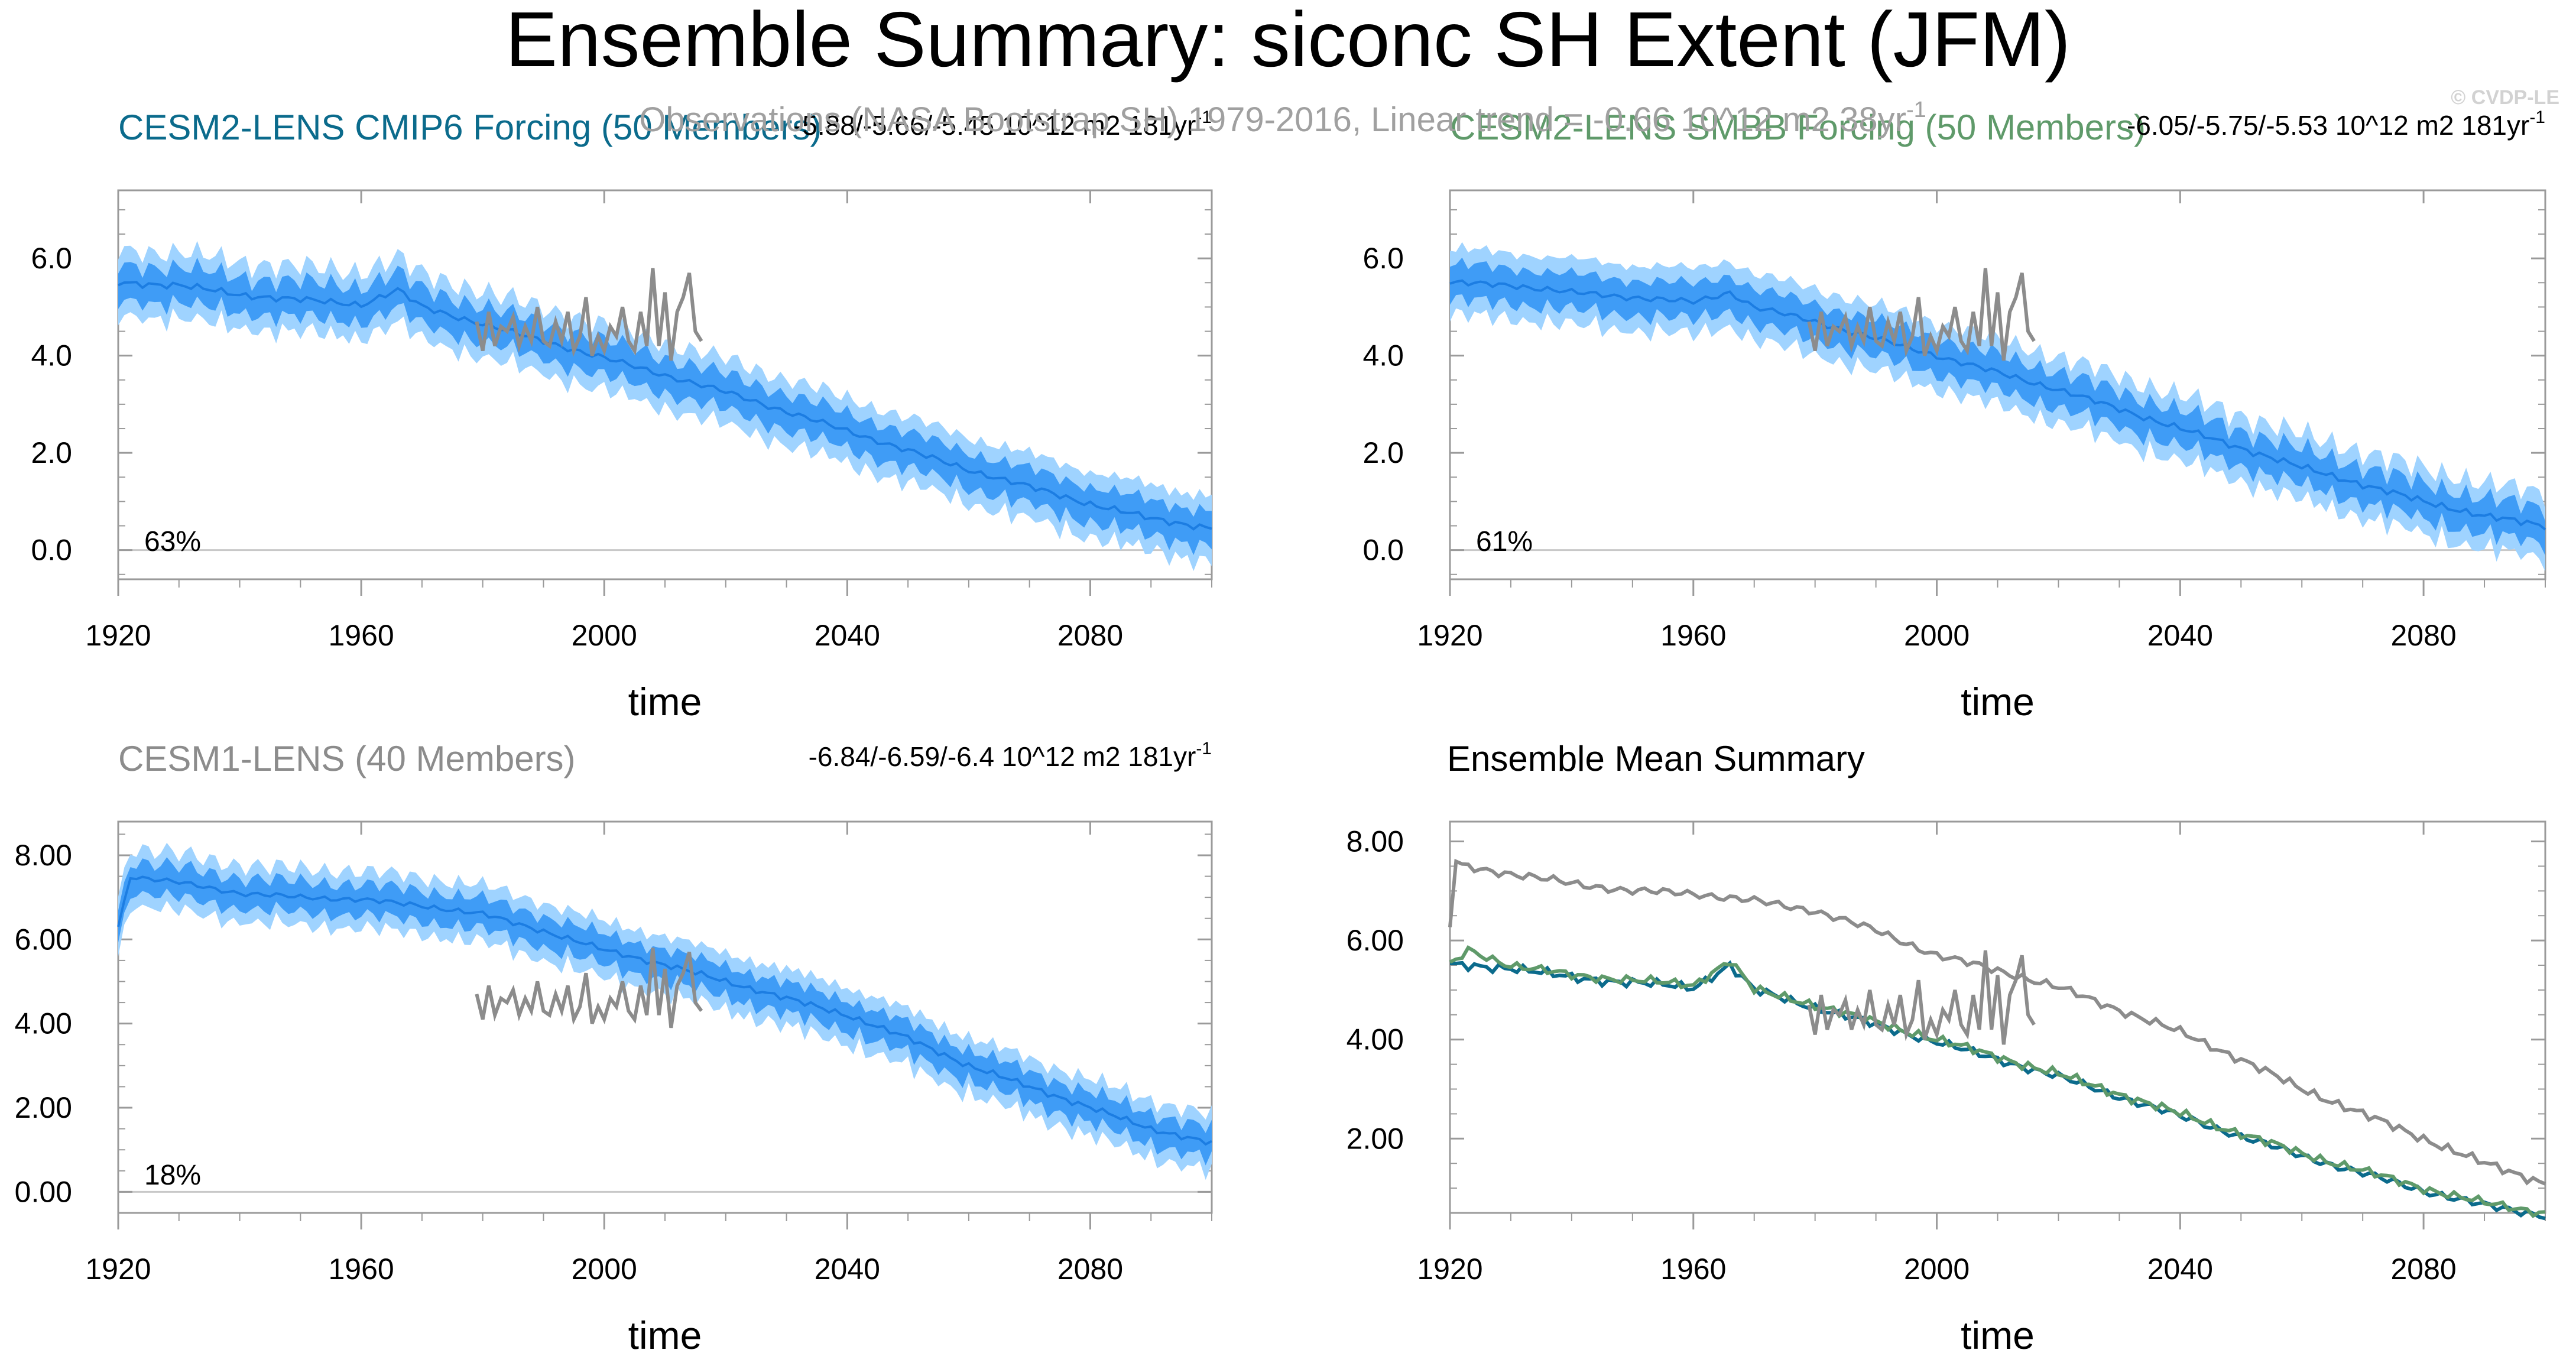  What do you see at coordinates (172, 541) in the screenshot?
I see `percent-label: 63%` at bounding box center [172, 541].